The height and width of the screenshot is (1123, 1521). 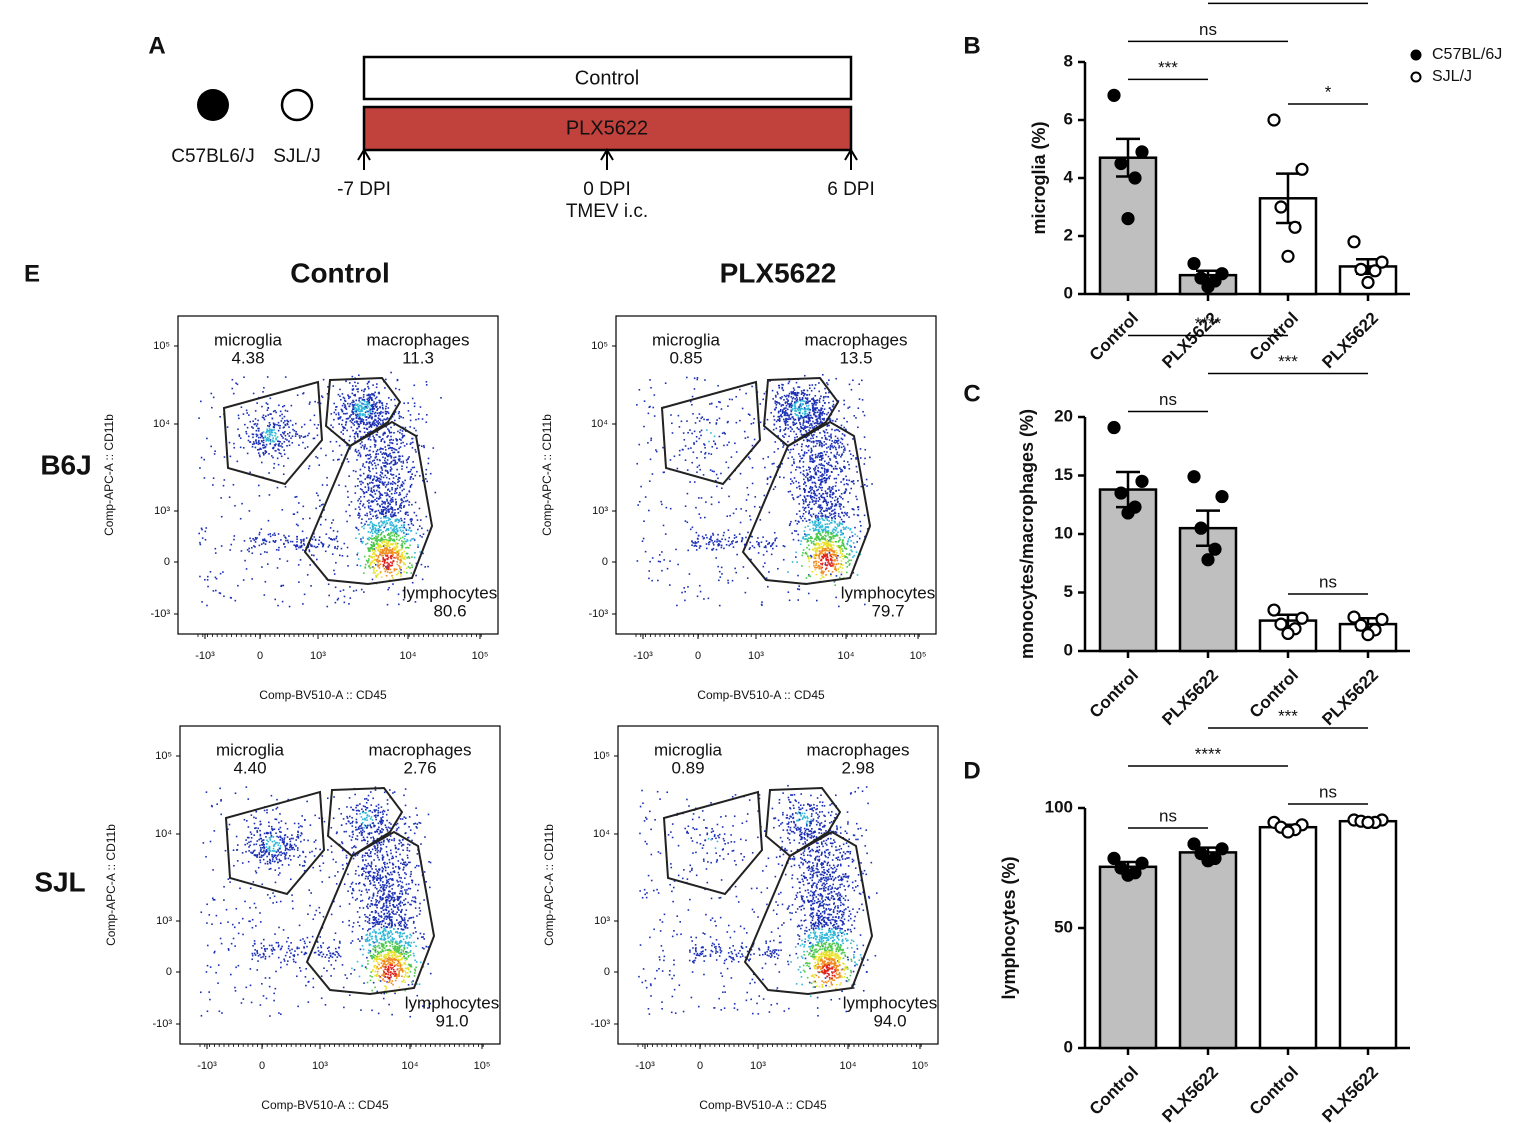 What do you see at coordinates (918, 656) in the screenshot?
I see `x-tick-label: 10⁵` at bounding box center [918, 656].